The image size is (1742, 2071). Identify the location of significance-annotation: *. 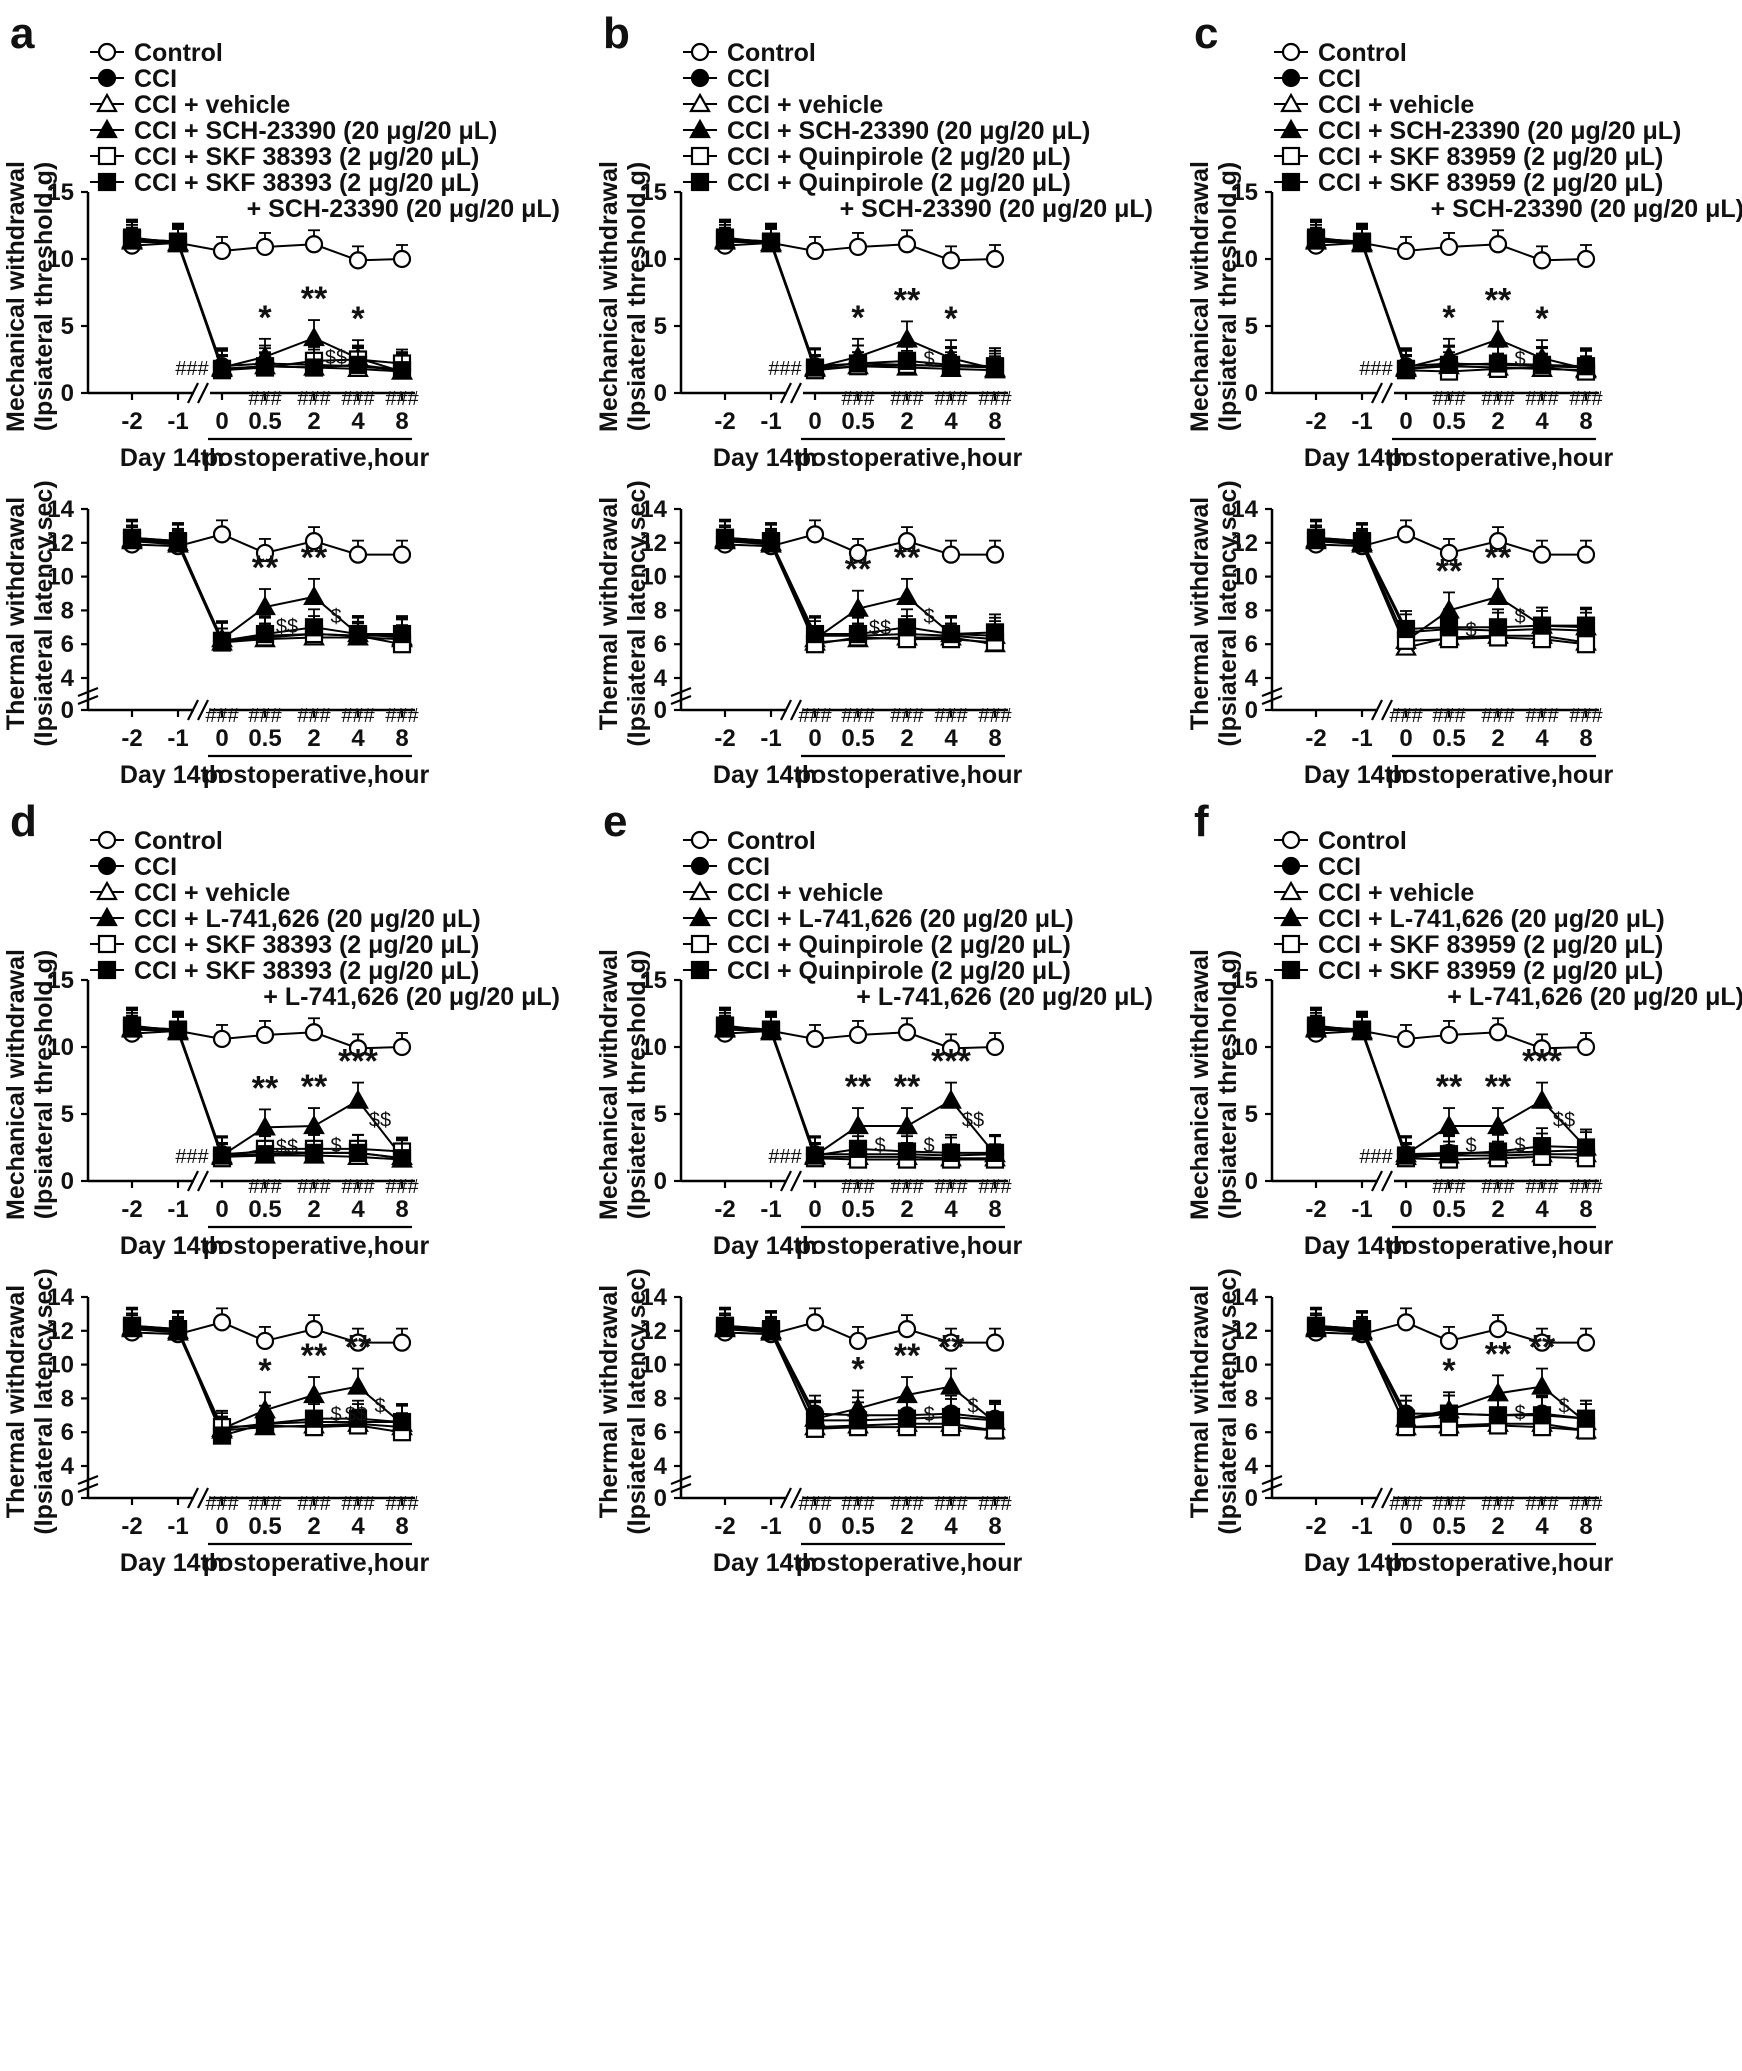
(1449, 1371).